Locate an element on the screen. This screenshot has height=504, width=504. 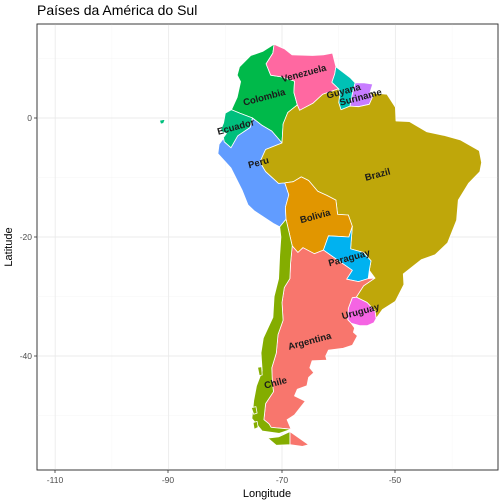
chart-title: Países da América do Sul is located at coordinates (117, 10).